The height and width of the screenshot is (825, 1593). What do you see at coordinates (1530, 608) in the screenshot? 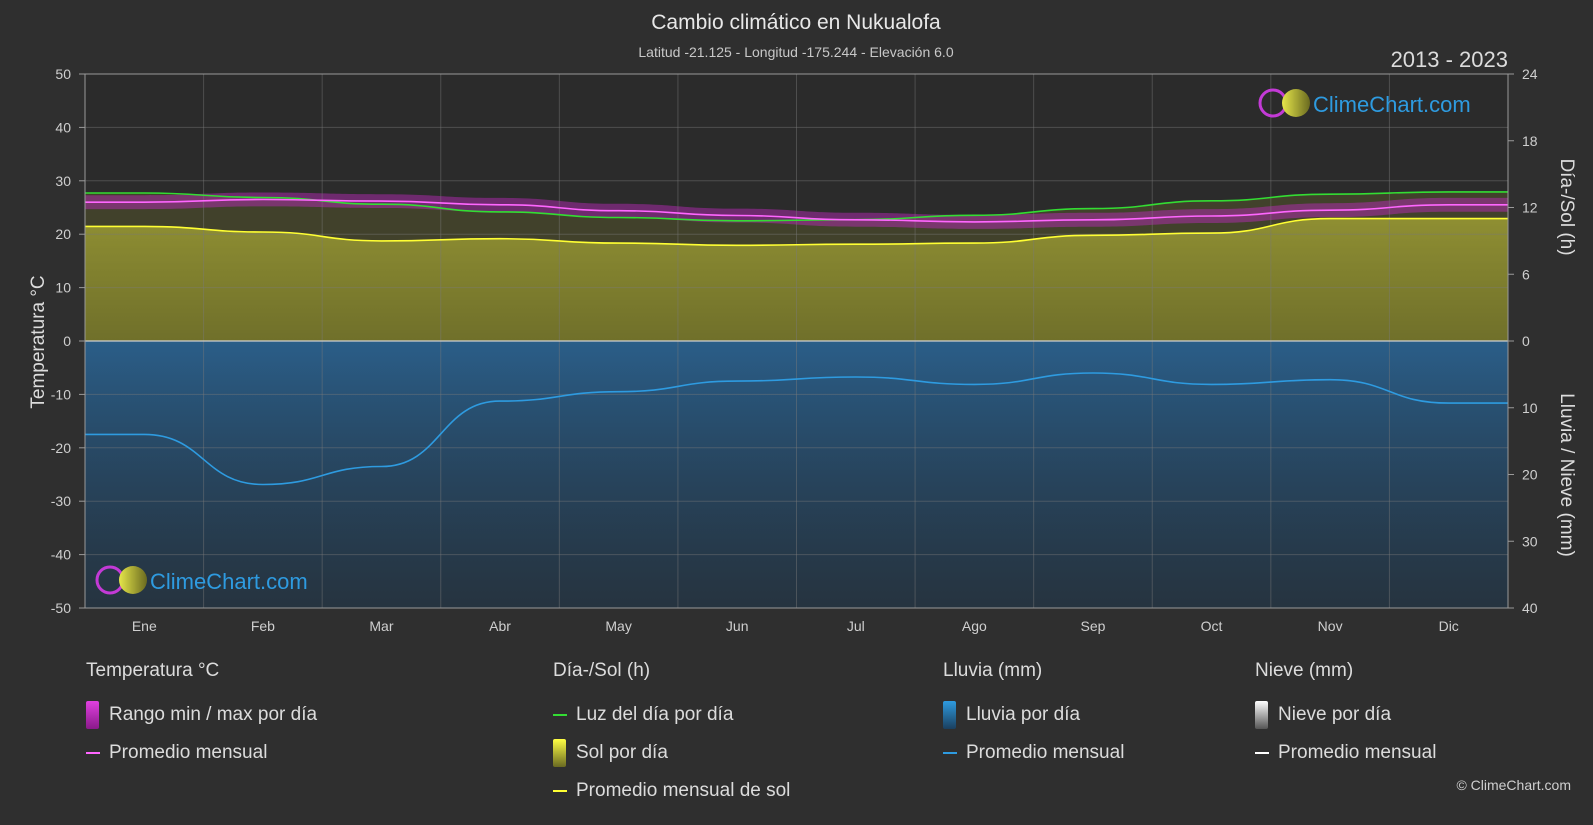
I see `y-right-bottom-tick-label: 40` at bounding box center [1530, 608].